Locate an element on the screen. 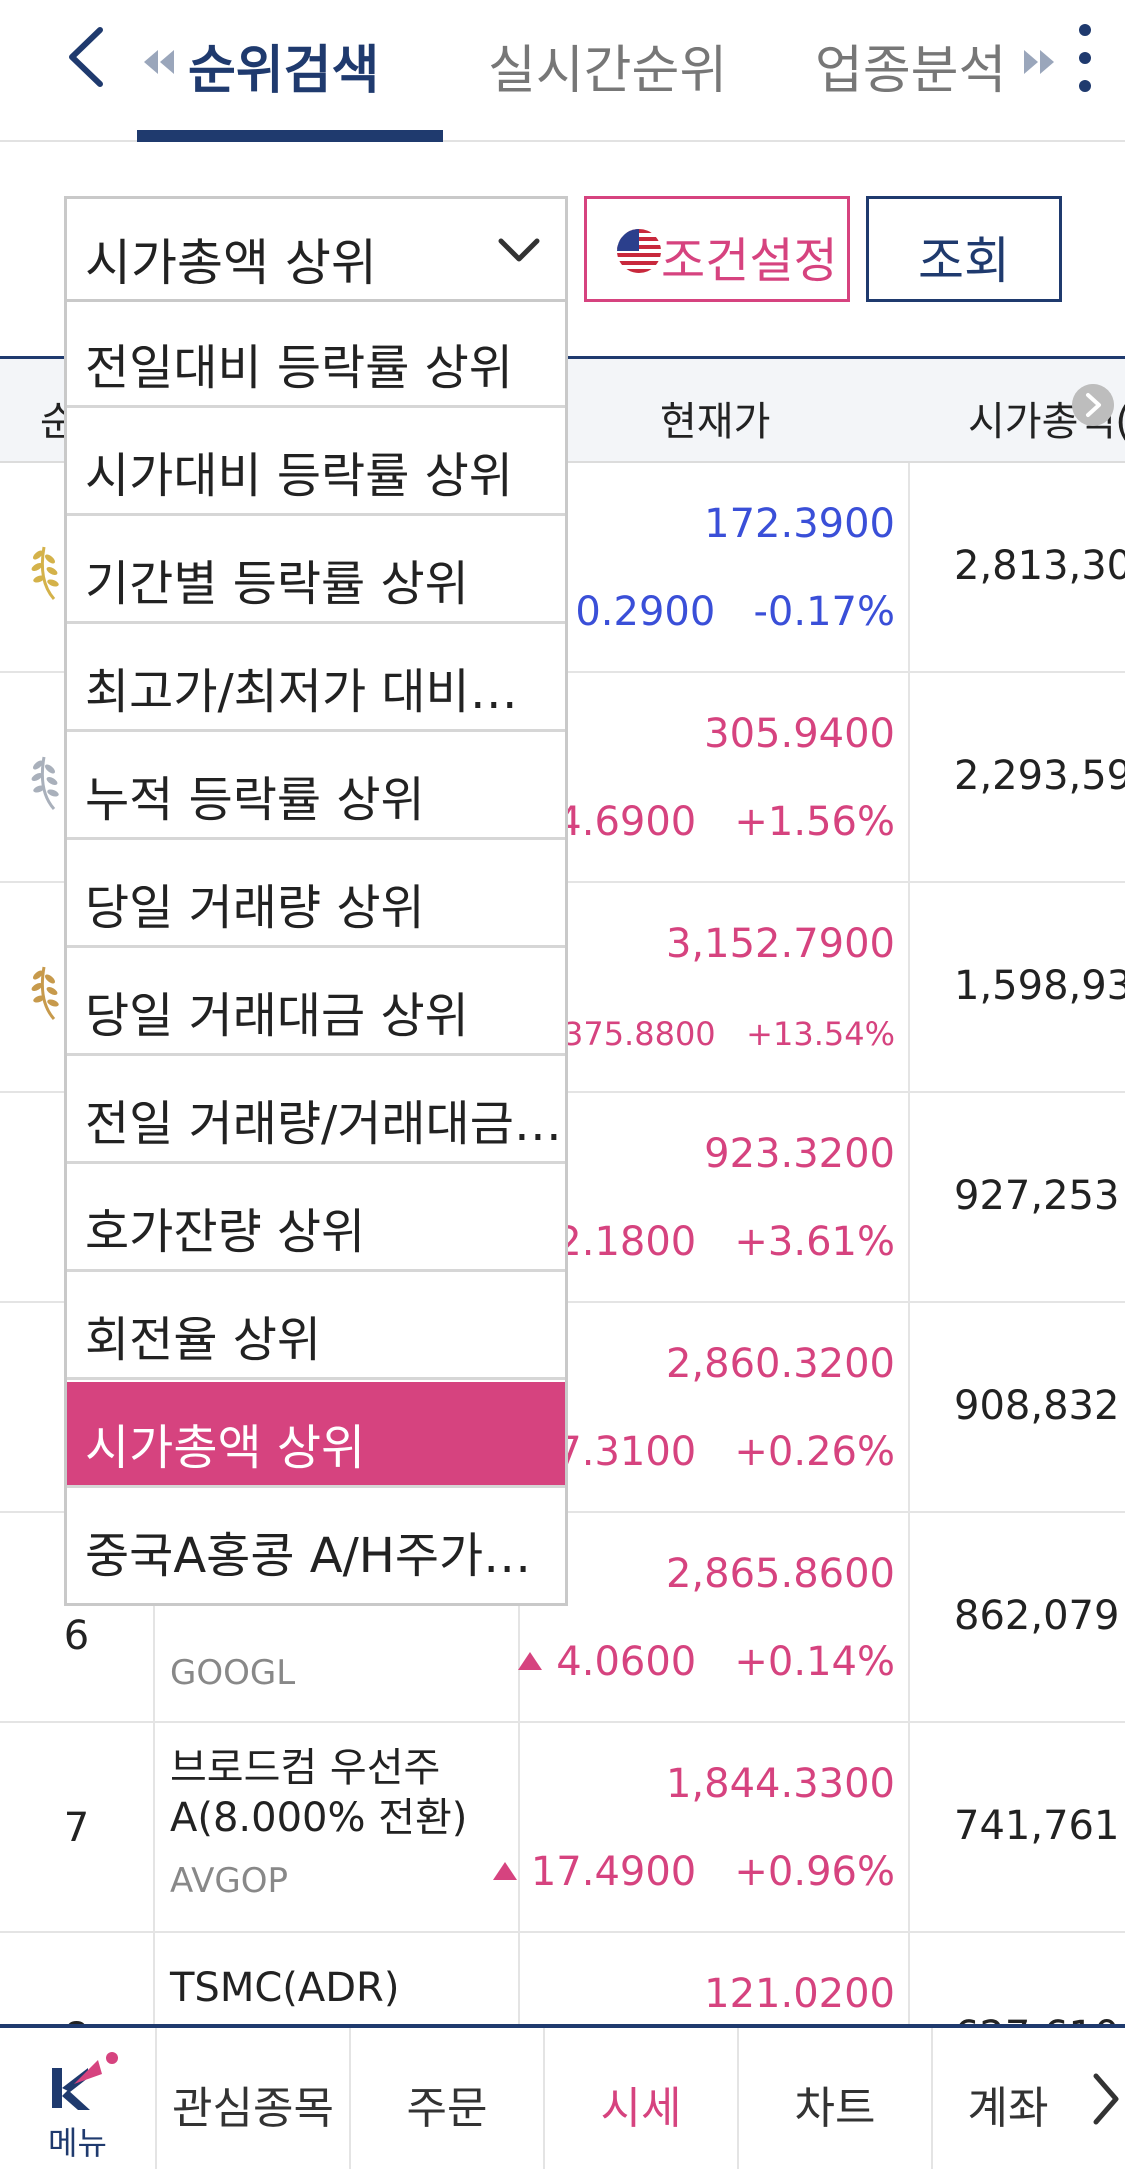  column-divider is located at coordinates (909, 1245).